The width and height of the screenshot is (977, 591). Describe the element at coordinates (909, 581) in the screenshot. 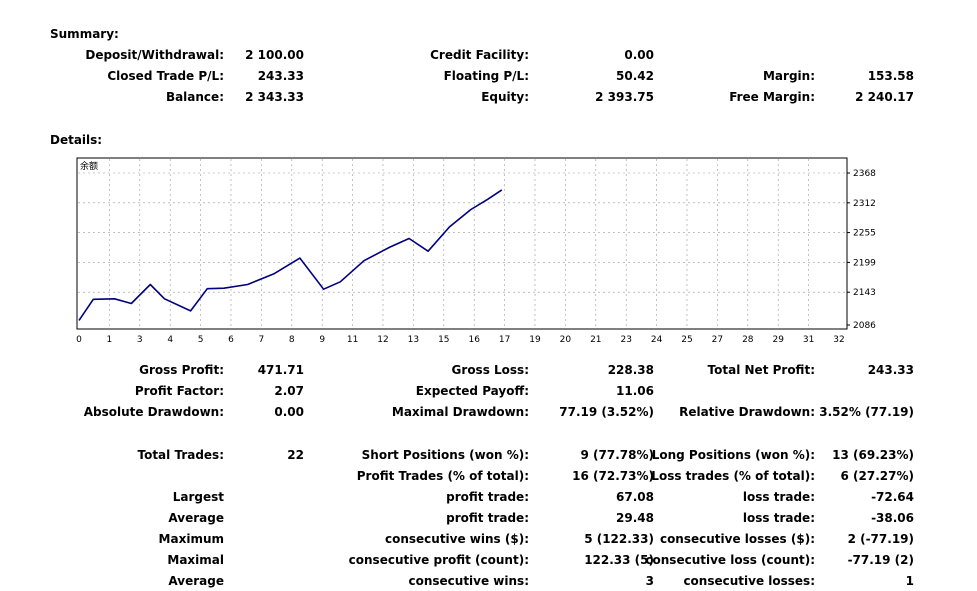

I see `average-consecutive-losses-value: 1` at that location.